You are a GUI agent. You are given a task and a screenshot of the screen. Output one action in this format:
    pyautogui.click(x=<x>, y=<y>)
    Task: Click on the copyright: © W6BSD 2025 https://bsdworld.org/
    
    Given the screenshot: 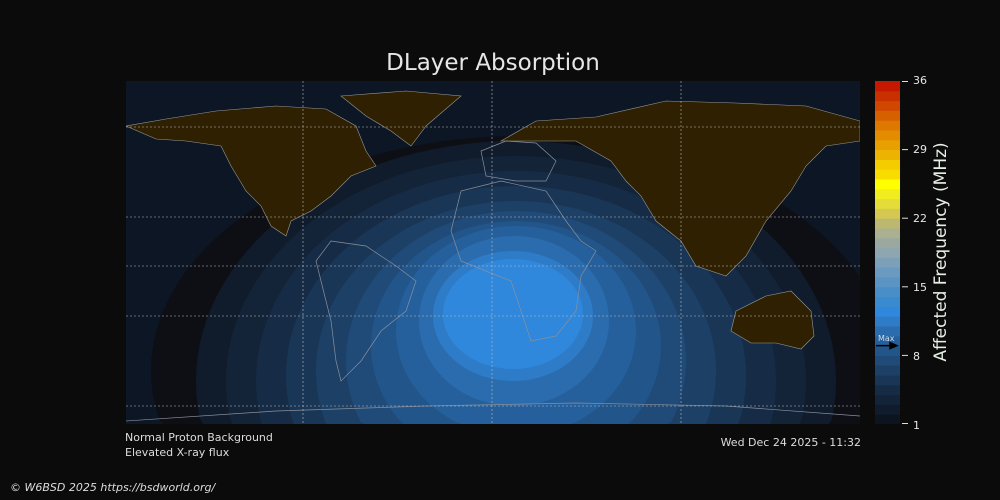 What is the action you would take?
    pyautogui.click(x=113, y=487)
    